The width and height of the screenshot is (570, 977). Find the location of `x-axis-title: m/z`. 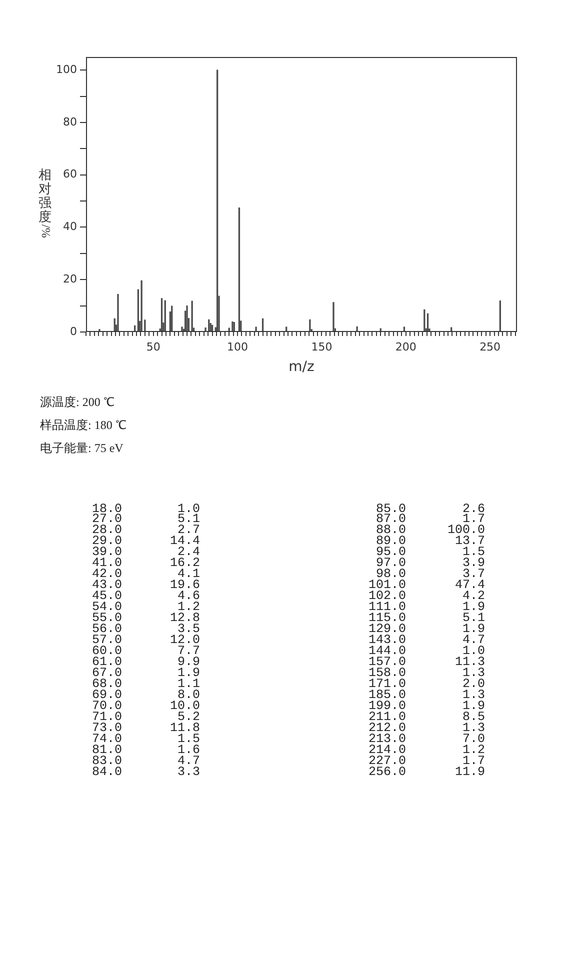

x-axis-title: m/z is located at coordinates (301, 367).